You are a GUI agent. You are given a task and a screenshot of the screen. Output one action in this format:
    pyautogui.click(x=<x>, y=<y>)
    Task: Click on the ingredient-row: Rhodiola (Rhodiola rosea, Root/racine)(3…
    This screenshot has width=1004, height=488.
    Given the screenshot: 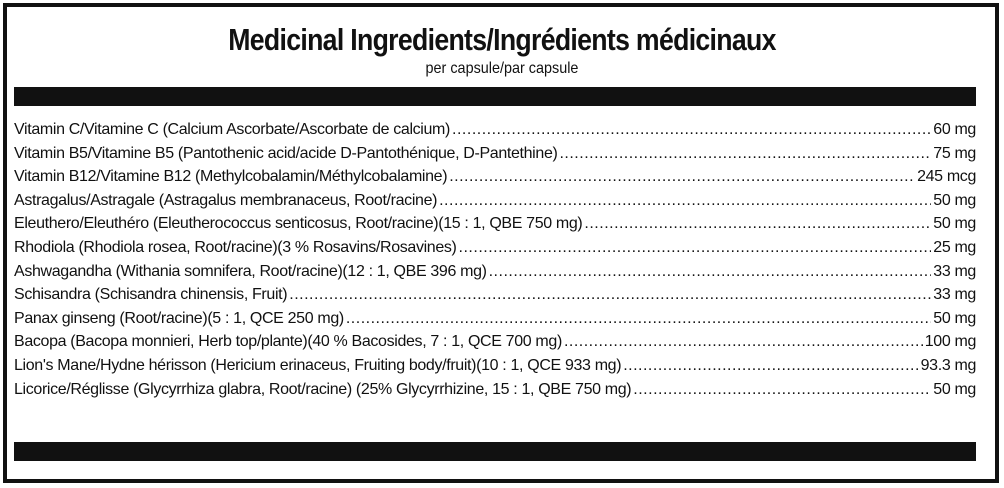 What is the action you would take?
    pyautogui.click(x=495, y=251)
    